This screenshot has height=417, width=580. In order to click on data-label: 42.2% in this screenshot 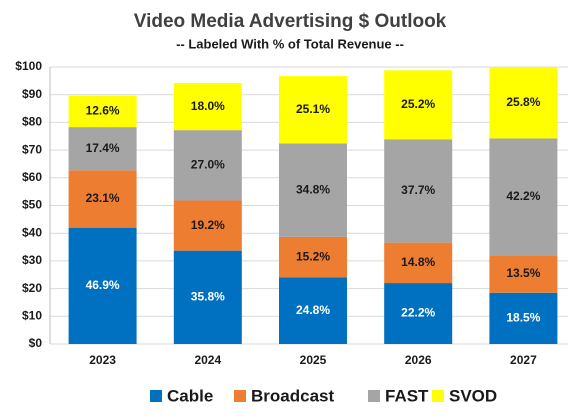, I will do `click(523, 196)`.